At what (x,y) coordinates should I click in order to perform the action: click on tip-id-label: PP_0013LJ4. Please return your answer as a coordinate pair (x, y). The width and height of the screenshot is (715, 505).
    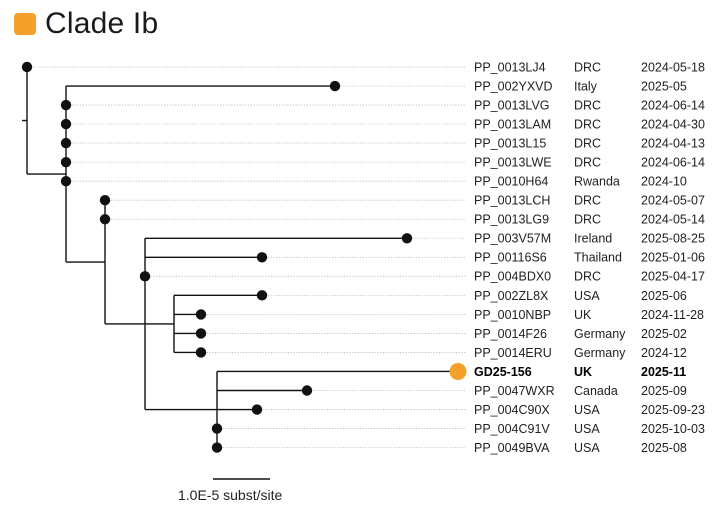
    Looking at the image, I should click on (510, 67).